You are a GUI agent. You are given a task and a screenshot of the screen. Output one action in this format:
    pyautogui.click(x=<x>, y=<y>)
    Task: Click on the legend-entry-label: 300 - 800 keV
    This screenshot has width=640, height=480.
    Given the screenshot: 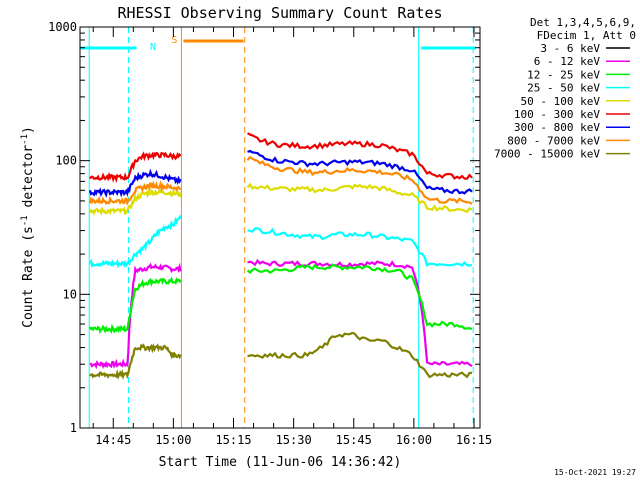 What is the action you would take?
    pyautogui.click(x=557, y=127)
    